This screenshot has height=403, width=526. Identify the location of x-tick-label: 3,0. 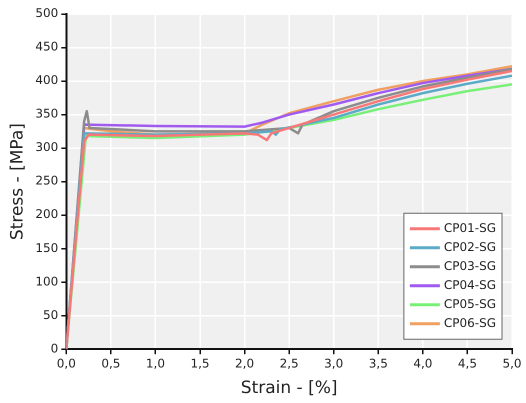
(334, 363).